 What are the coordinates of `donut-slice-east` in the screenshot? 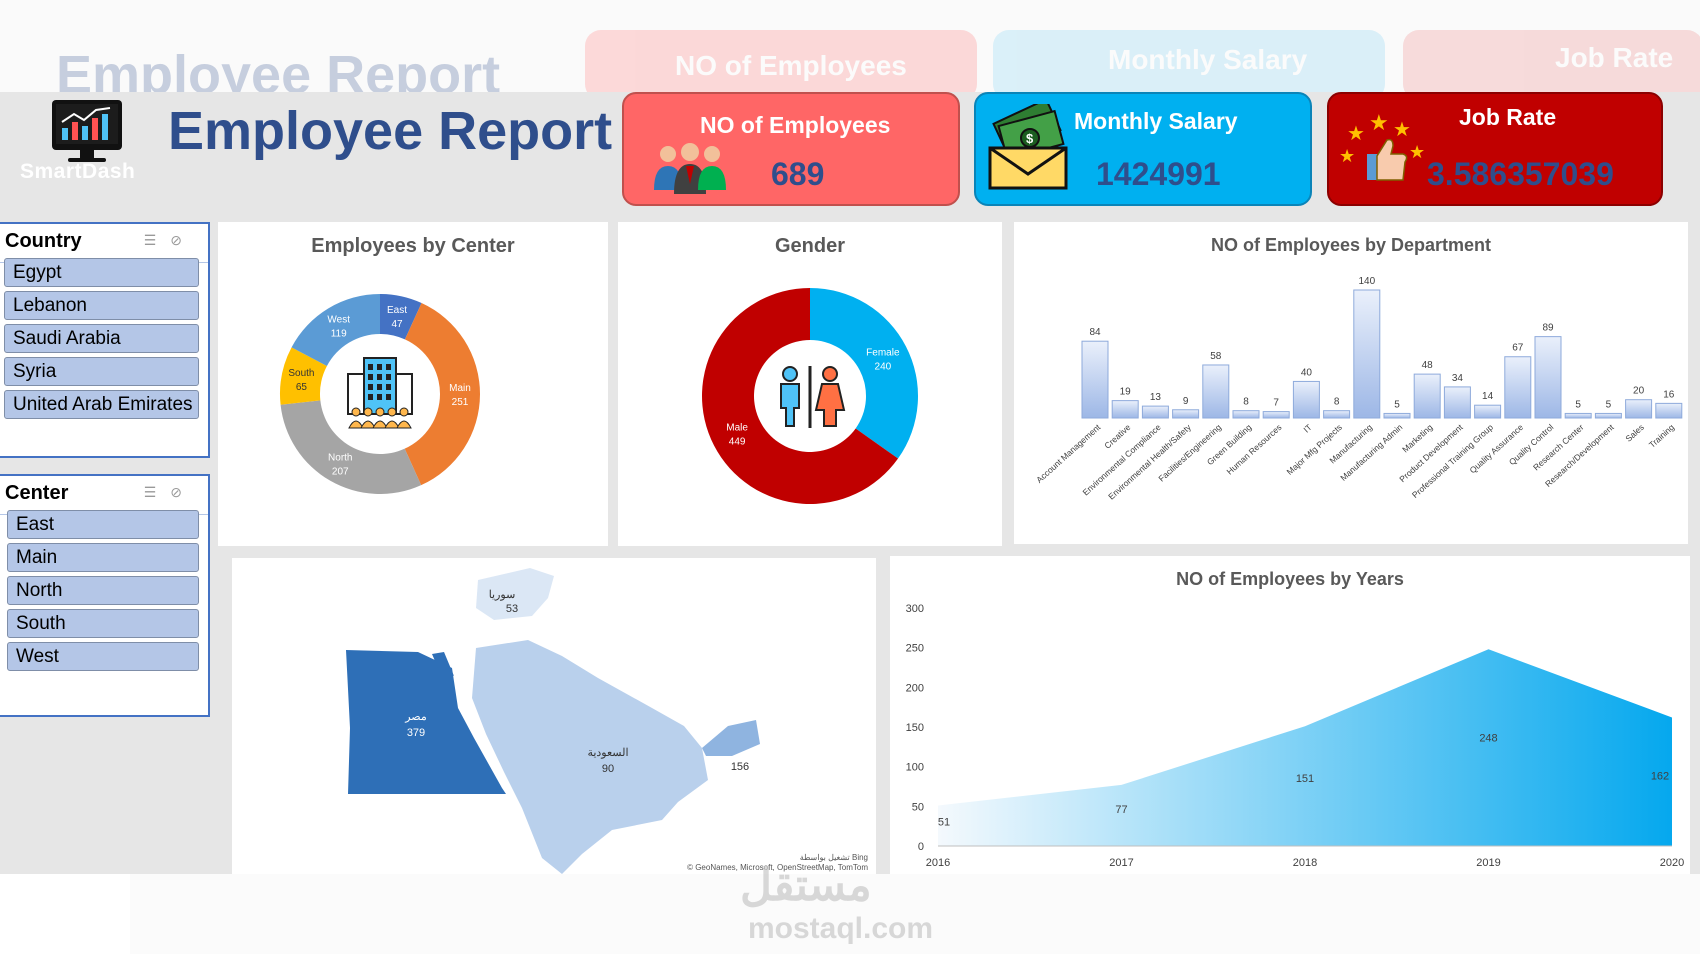 It's located at (401, 317).